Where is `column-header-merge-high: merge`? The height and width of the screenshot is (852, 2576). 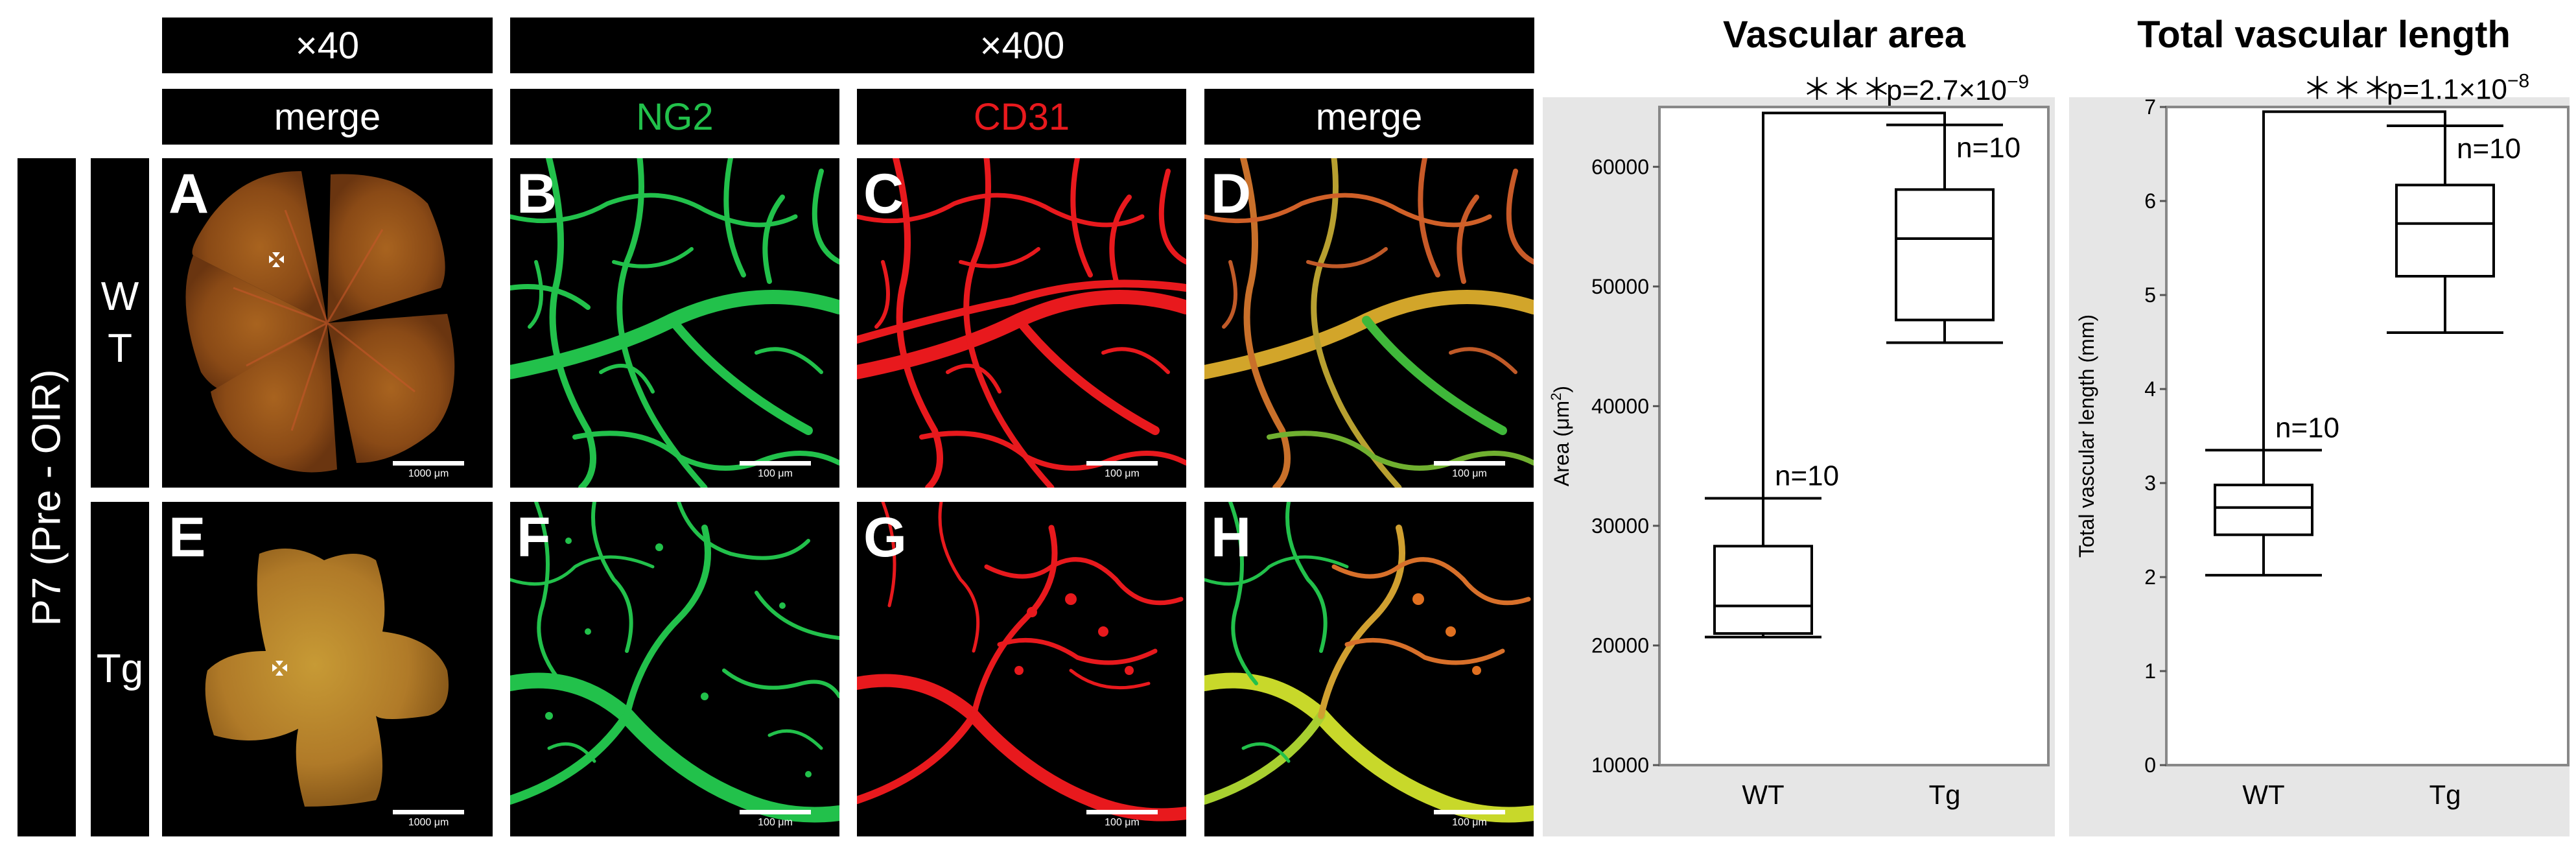
column-header-merge-high: merge is located at coordinates (1369, 117).